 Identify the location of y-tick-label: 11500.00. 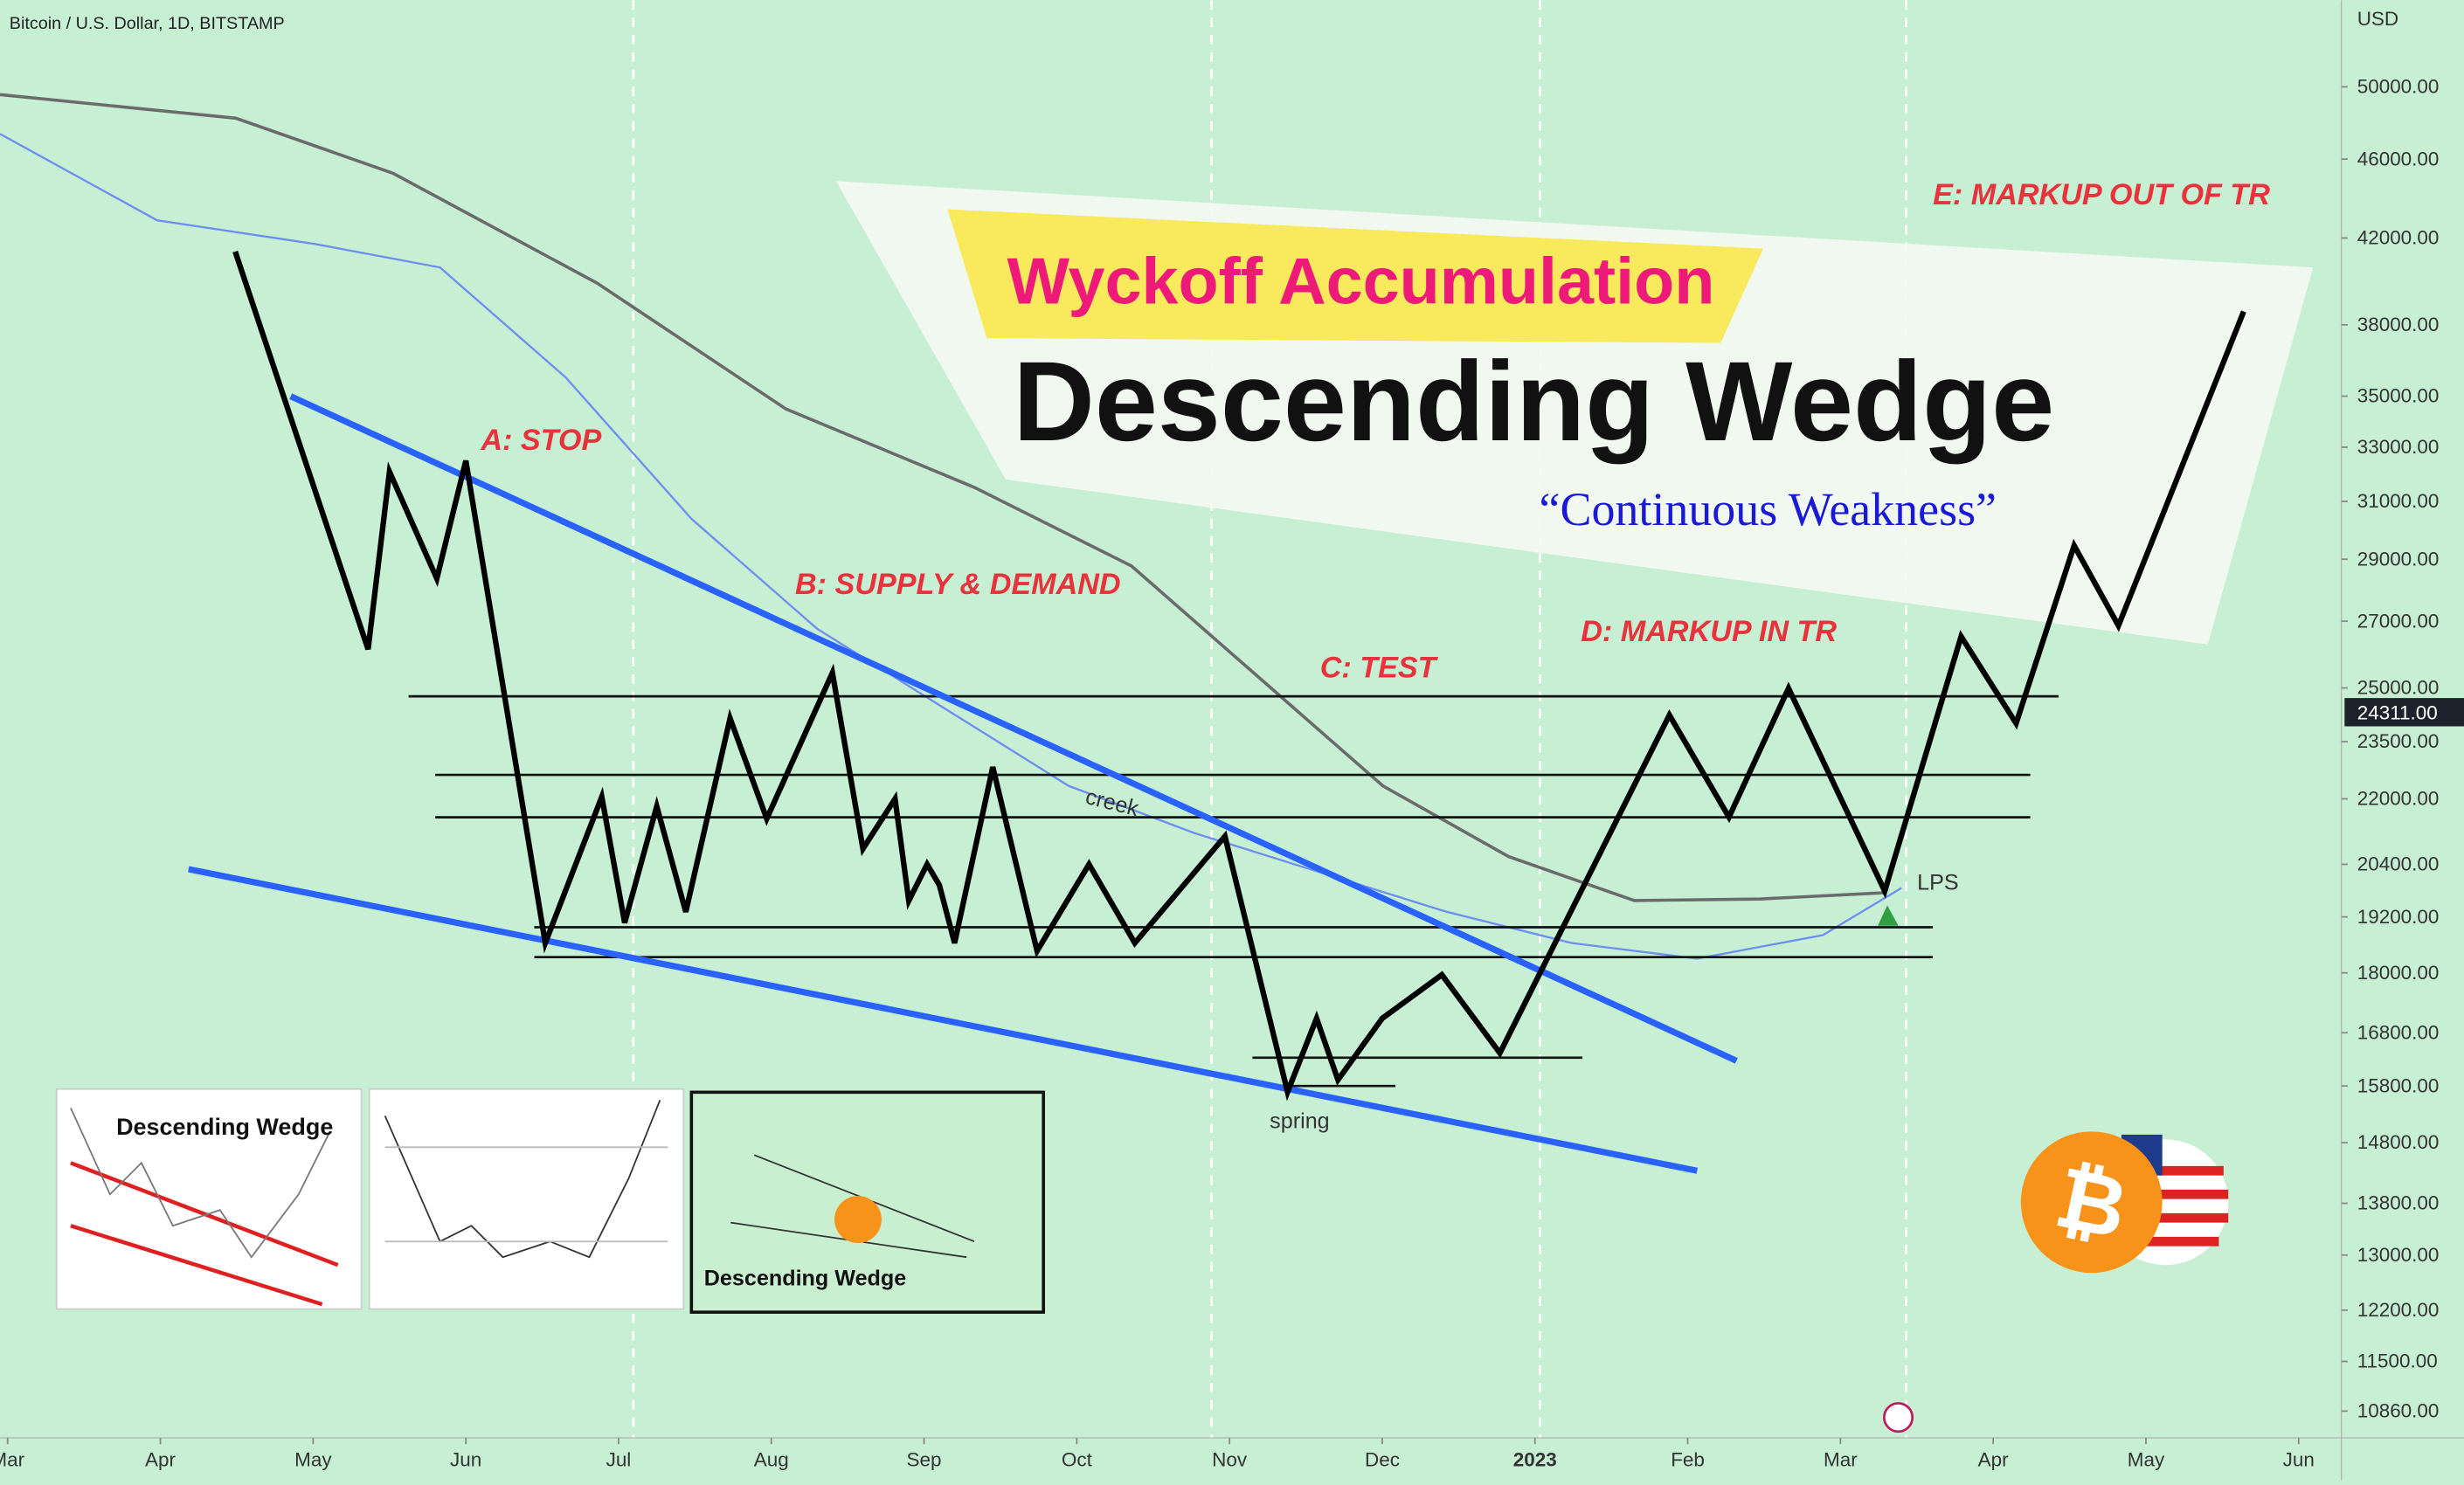
(2397, 1361).